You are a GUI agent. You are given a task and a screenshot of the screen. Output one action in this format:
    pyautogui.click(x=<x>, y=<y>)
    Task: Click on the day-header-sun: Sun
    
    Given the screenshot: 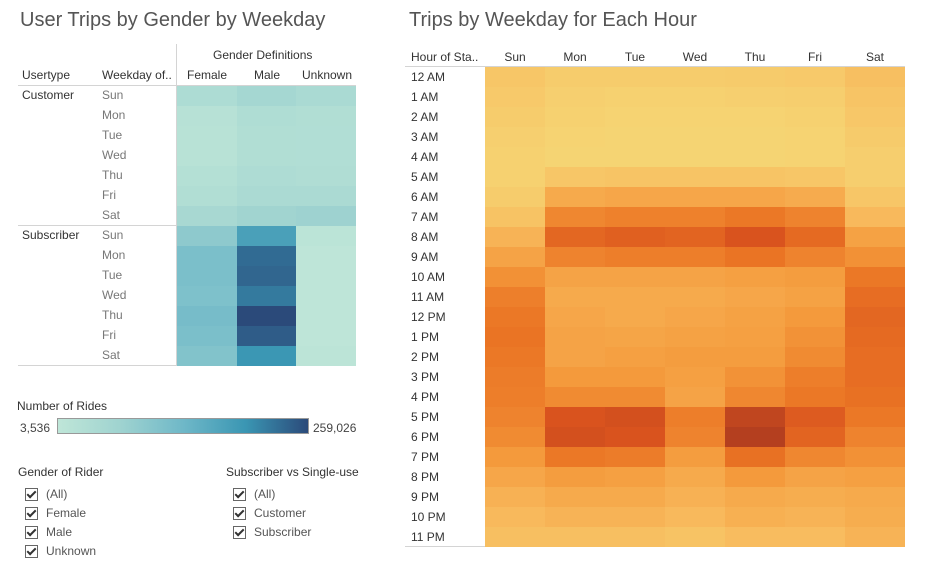 What is the action you would take?
    pyautogui.click(x=515, y=57)
    